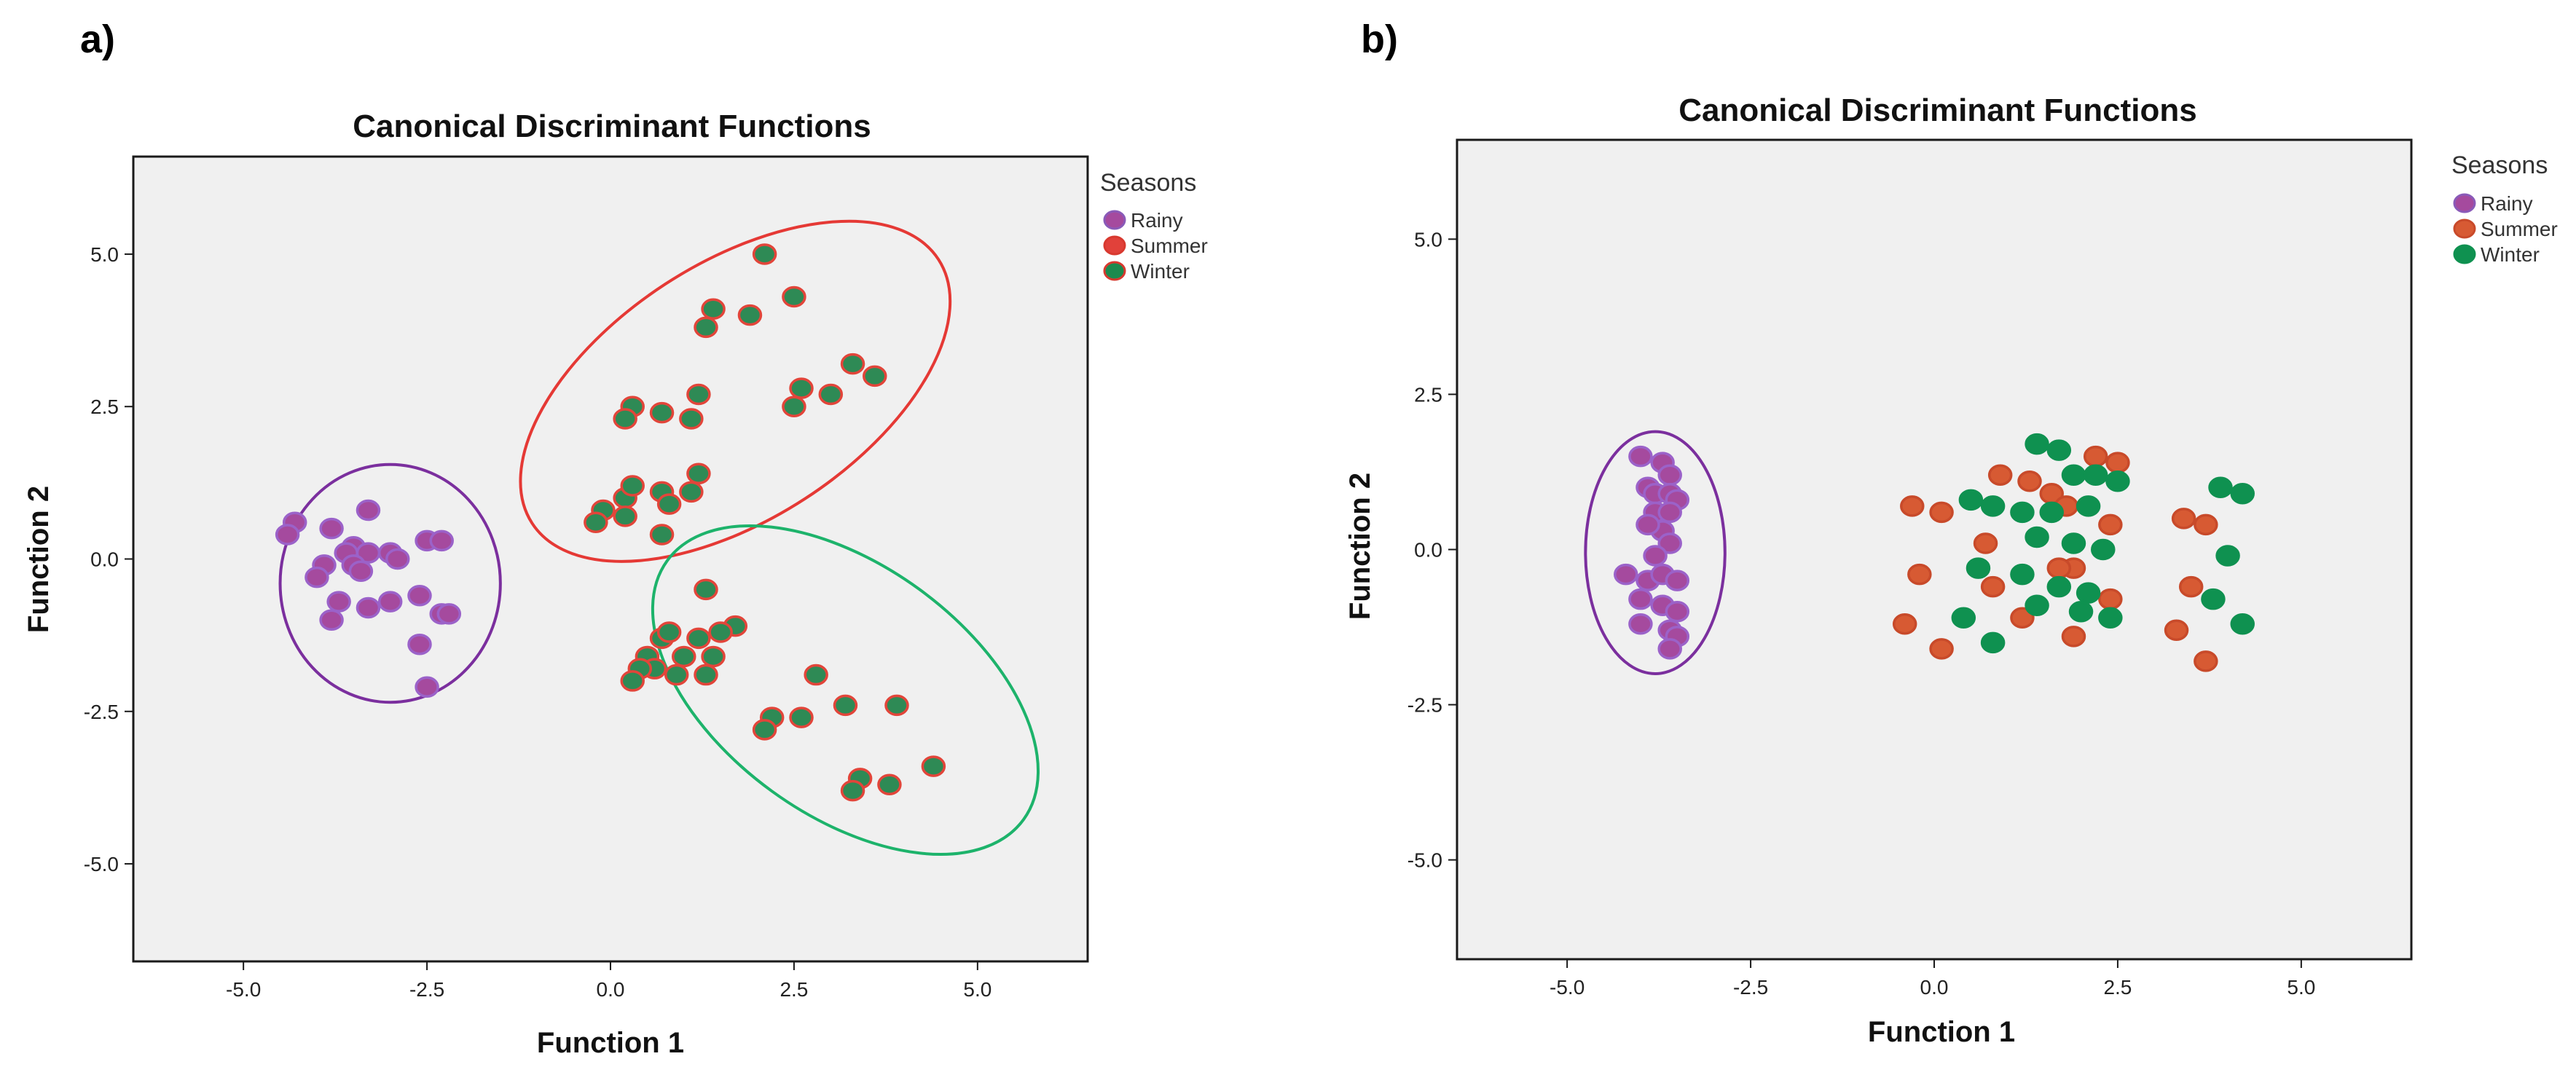 This screenshot has height=1067, width=2576. I want to click on panel-a-xtick-label-4: 5.0, so click(977, 989).